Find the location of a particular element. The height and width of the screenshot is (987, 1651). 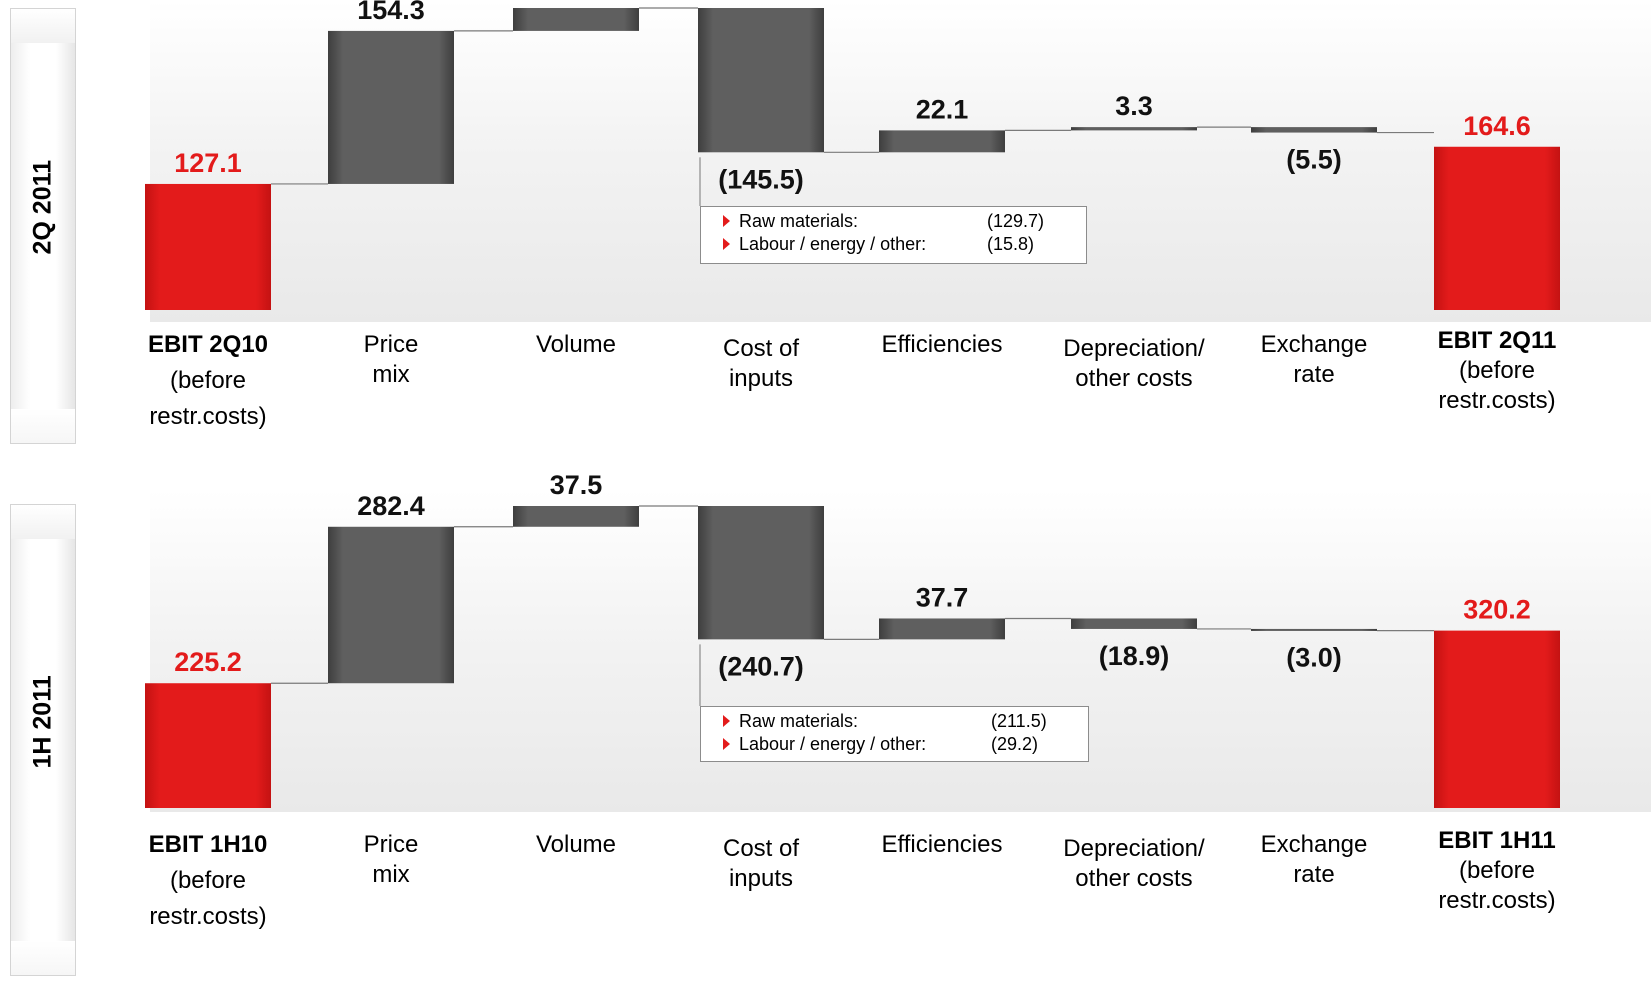

value-label: (240.7) is located at coordinates (761, 666).